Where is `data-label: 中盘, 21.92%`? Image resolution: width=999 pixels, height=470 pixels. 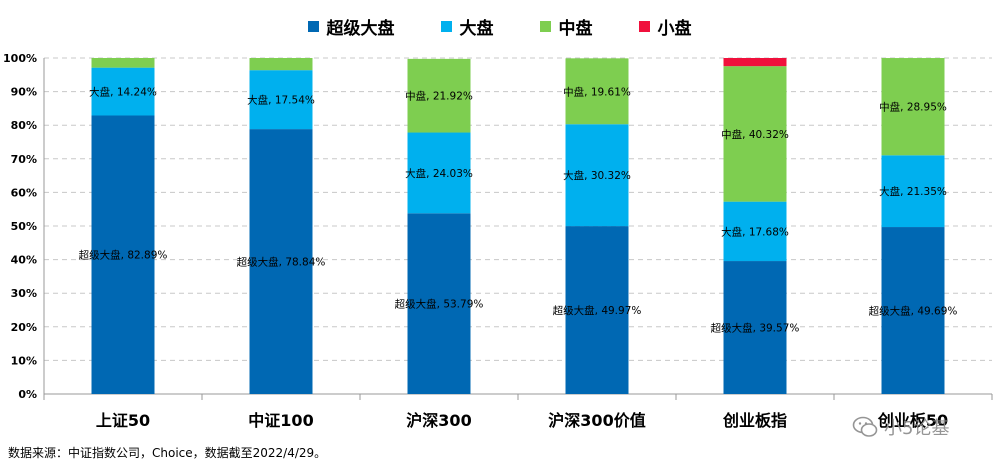 data-label: 中盘, 21.92% is located at coordinates (439, 96).